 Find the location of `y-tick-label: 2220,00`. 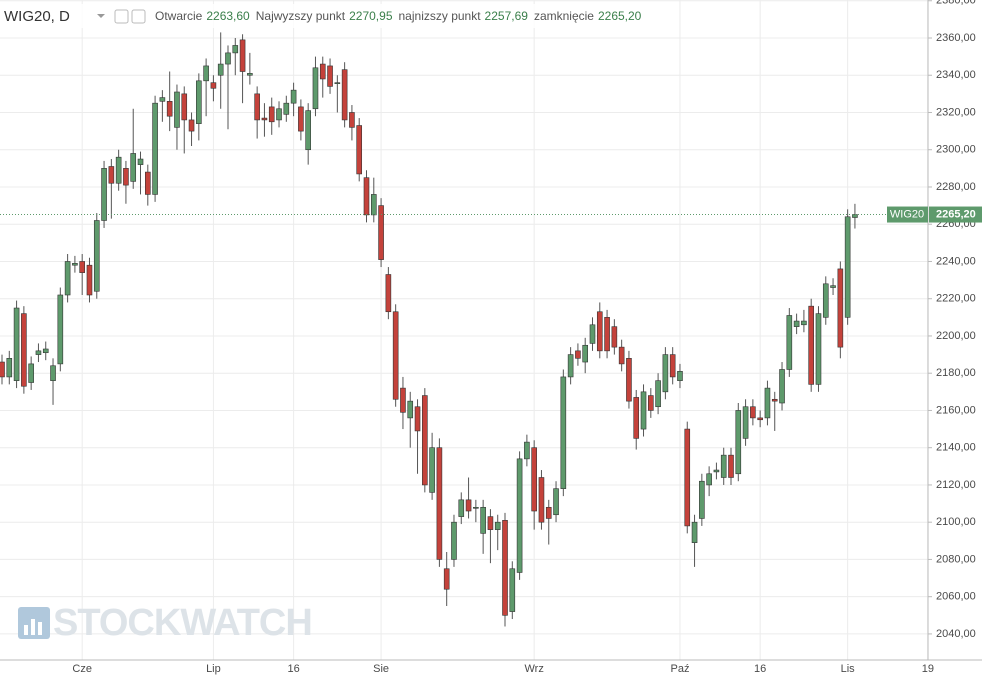

y-tick-label: 2220,00 is located at coordinates (956, 299).